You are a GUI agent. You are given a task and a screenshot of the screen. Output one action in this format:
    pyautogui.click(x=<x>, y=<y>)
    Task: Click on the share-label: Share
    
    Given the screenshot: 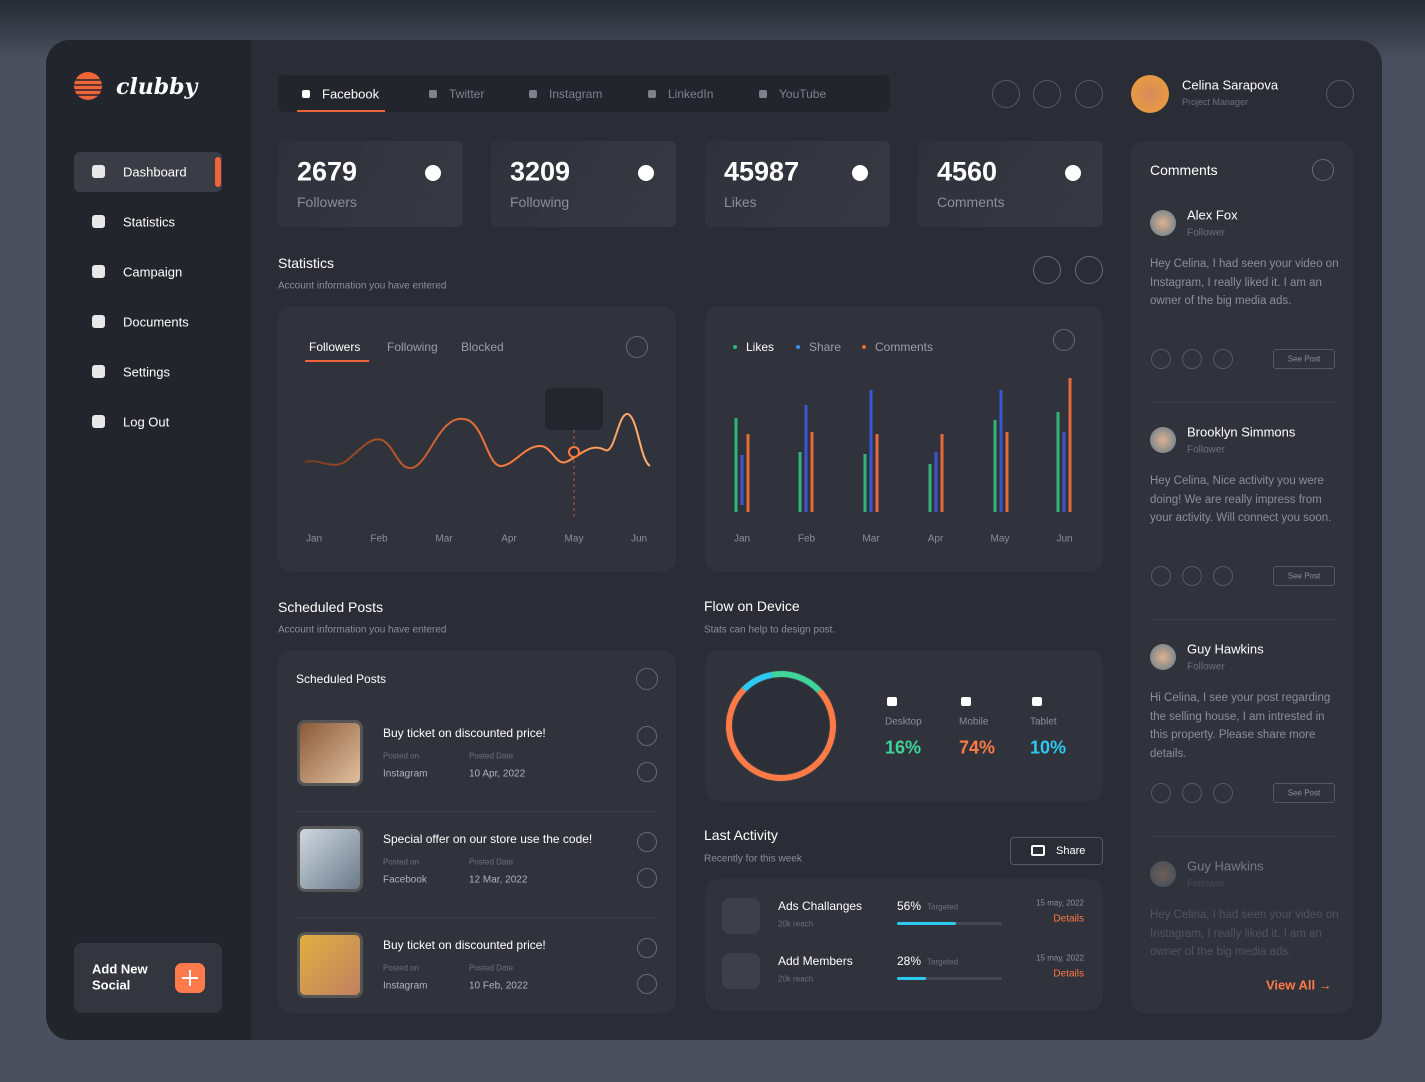 What is the action you would take?
    pyautogui.click(x=1071, y=851)
    